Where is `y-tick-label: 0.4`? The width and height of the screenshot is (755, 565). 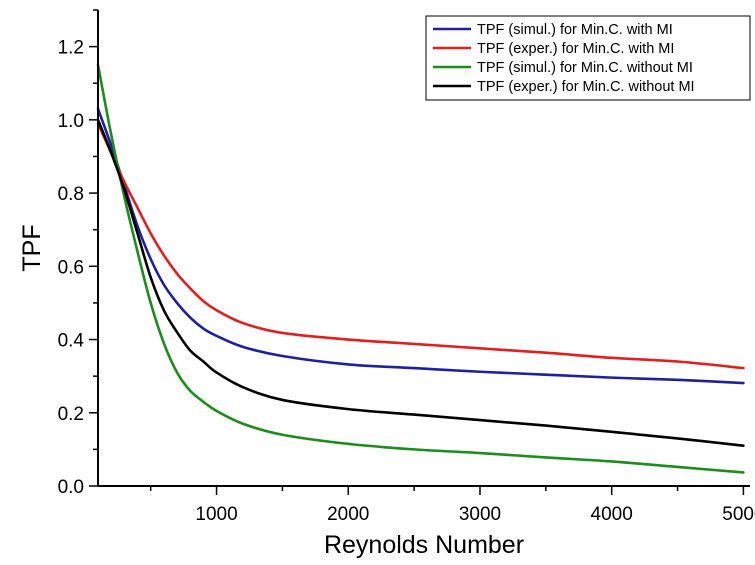
y-tick-label: 0.4 is located at coordinates (71, 341).